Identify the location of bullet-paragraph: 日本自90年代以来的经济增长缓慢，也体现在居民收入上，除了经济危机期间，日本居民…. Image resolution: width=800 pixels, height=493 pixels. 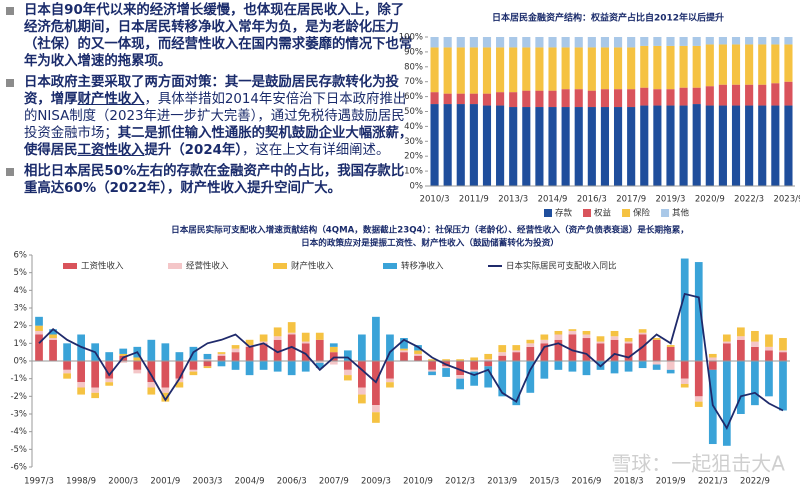
(209, 36).